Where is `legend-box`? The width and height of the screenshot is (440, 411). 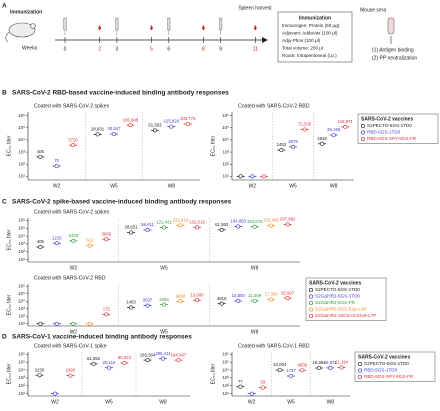
legend-box is located at coordinates (346, 299).